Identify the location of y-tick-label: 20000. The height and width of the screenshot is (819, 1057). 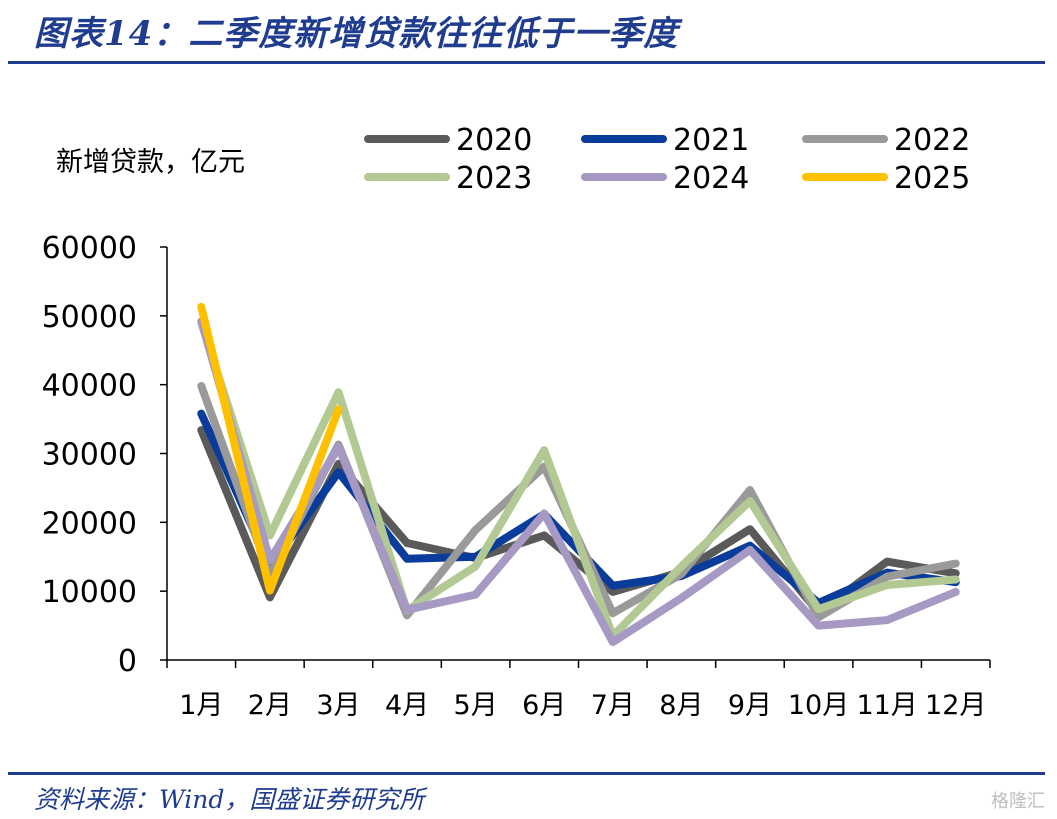
(89, 523).